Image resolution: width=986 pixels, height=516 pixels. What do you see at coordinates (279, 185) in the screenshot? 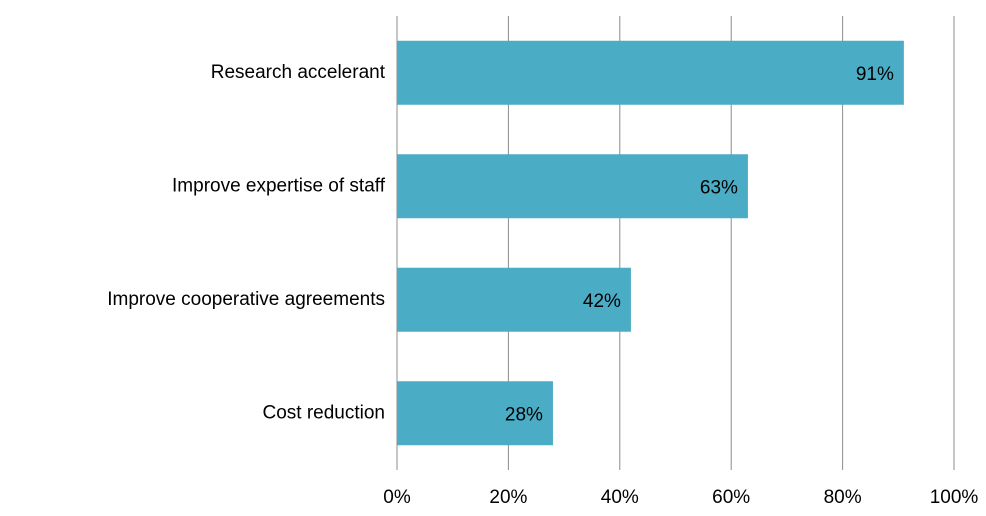
I see `y-tick-label: Improve expertise of staff` at bounding box center [279, 185].